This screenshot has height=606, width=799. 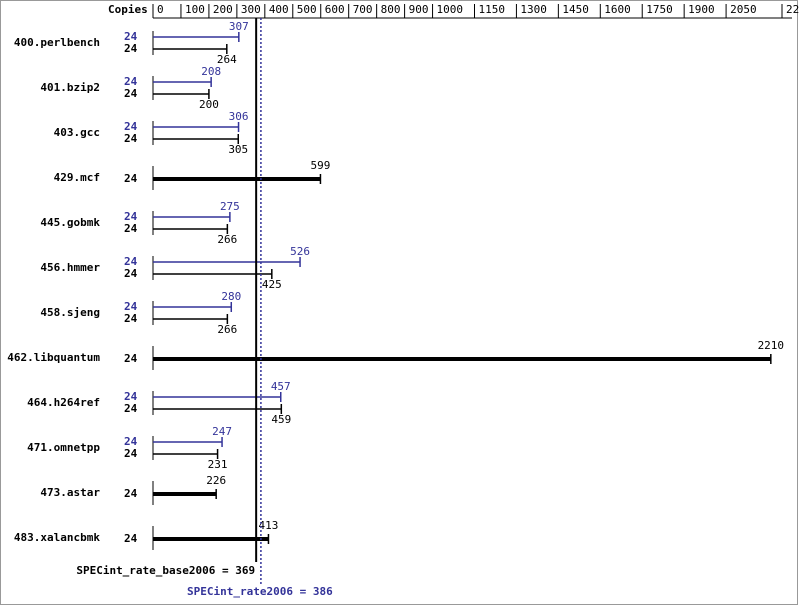 I want to click on category-label: 458.sjeng, so click(x=70, y=312).